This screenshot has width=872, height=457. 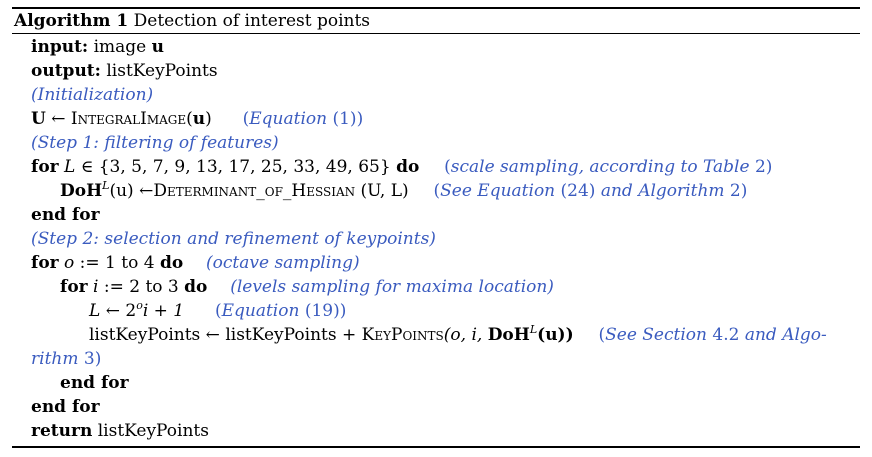 What do you see at coordinates (71, 21) in the screenshot?
I see `algorithm-number: Algorithm 1` at bounding box center [71, 21].